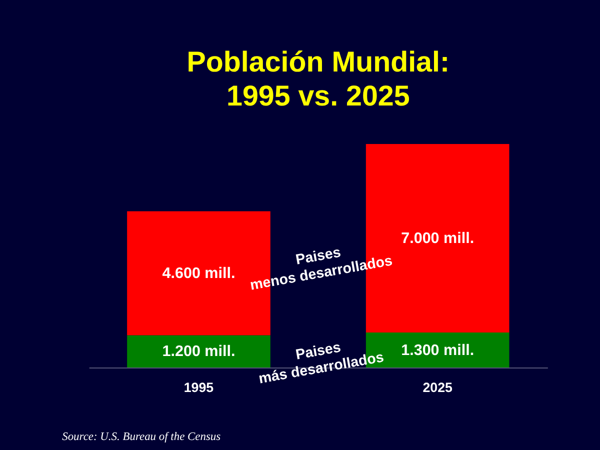  I want to click on x-tick-label: 1995, so click(199, 387).